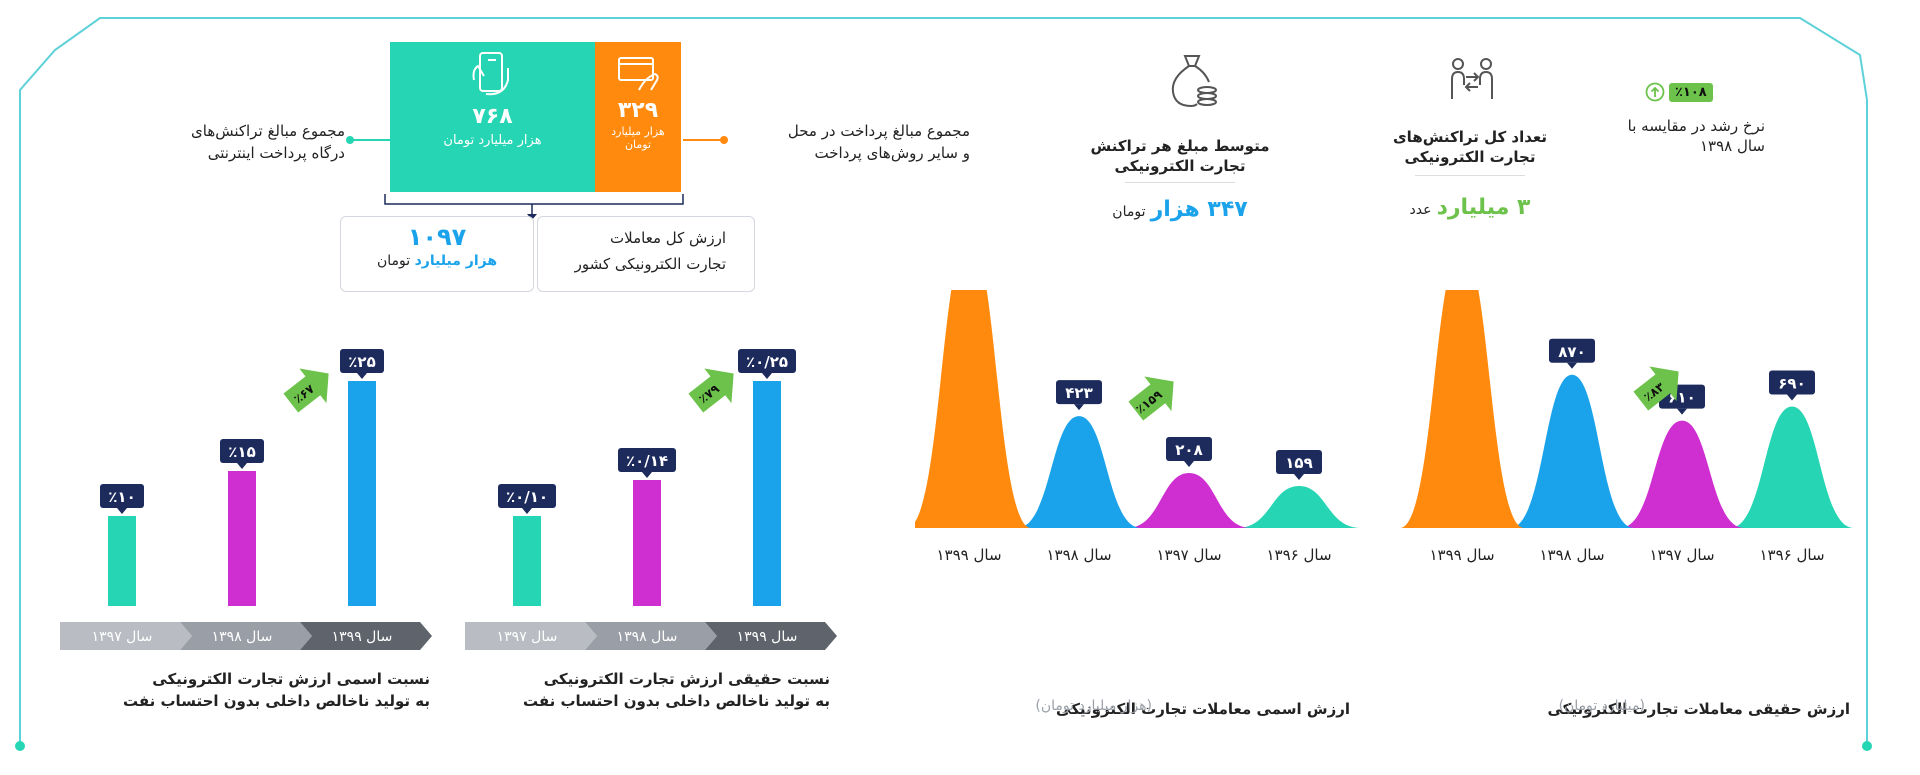 The image size is (1920, 775). Describe the element at coordinates (1188, 450) in the screenshot. I see `chart-nominal-value-tag-1-text: ۲۰۸` at that location.